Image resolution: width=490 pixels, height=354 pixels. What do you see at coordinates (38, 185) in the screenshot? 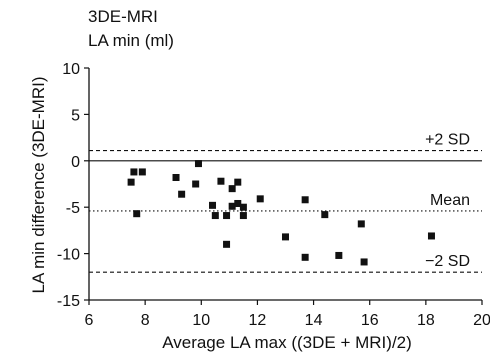
I see `y-axis-label: LA min difference (3DE-MRI)` at bounding box center [38, 185].